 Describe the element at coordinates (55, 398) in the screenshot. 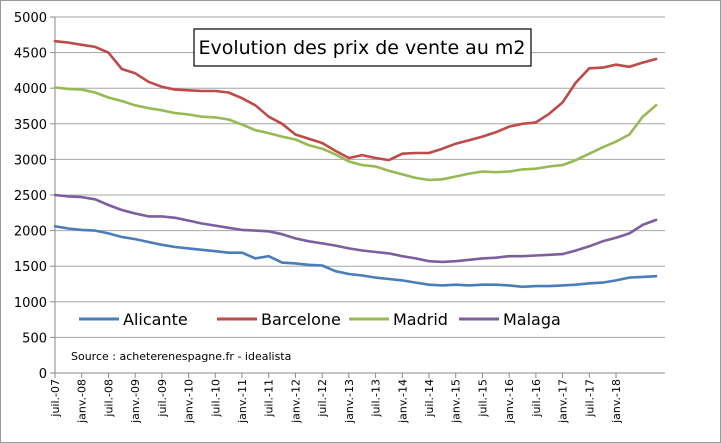

I see `x-tick-label: juil.-07` at that location.